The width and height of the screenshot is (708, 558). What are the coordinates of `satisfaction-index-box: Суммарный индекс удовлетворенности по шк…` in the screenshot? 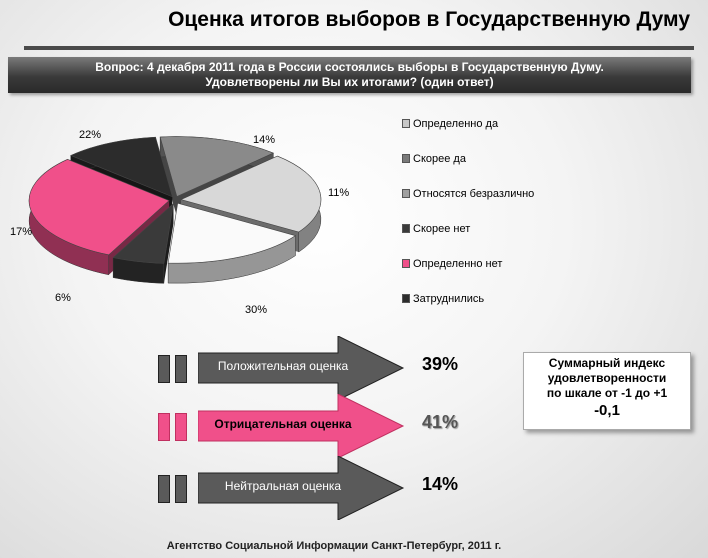 It's located at (607, 391).